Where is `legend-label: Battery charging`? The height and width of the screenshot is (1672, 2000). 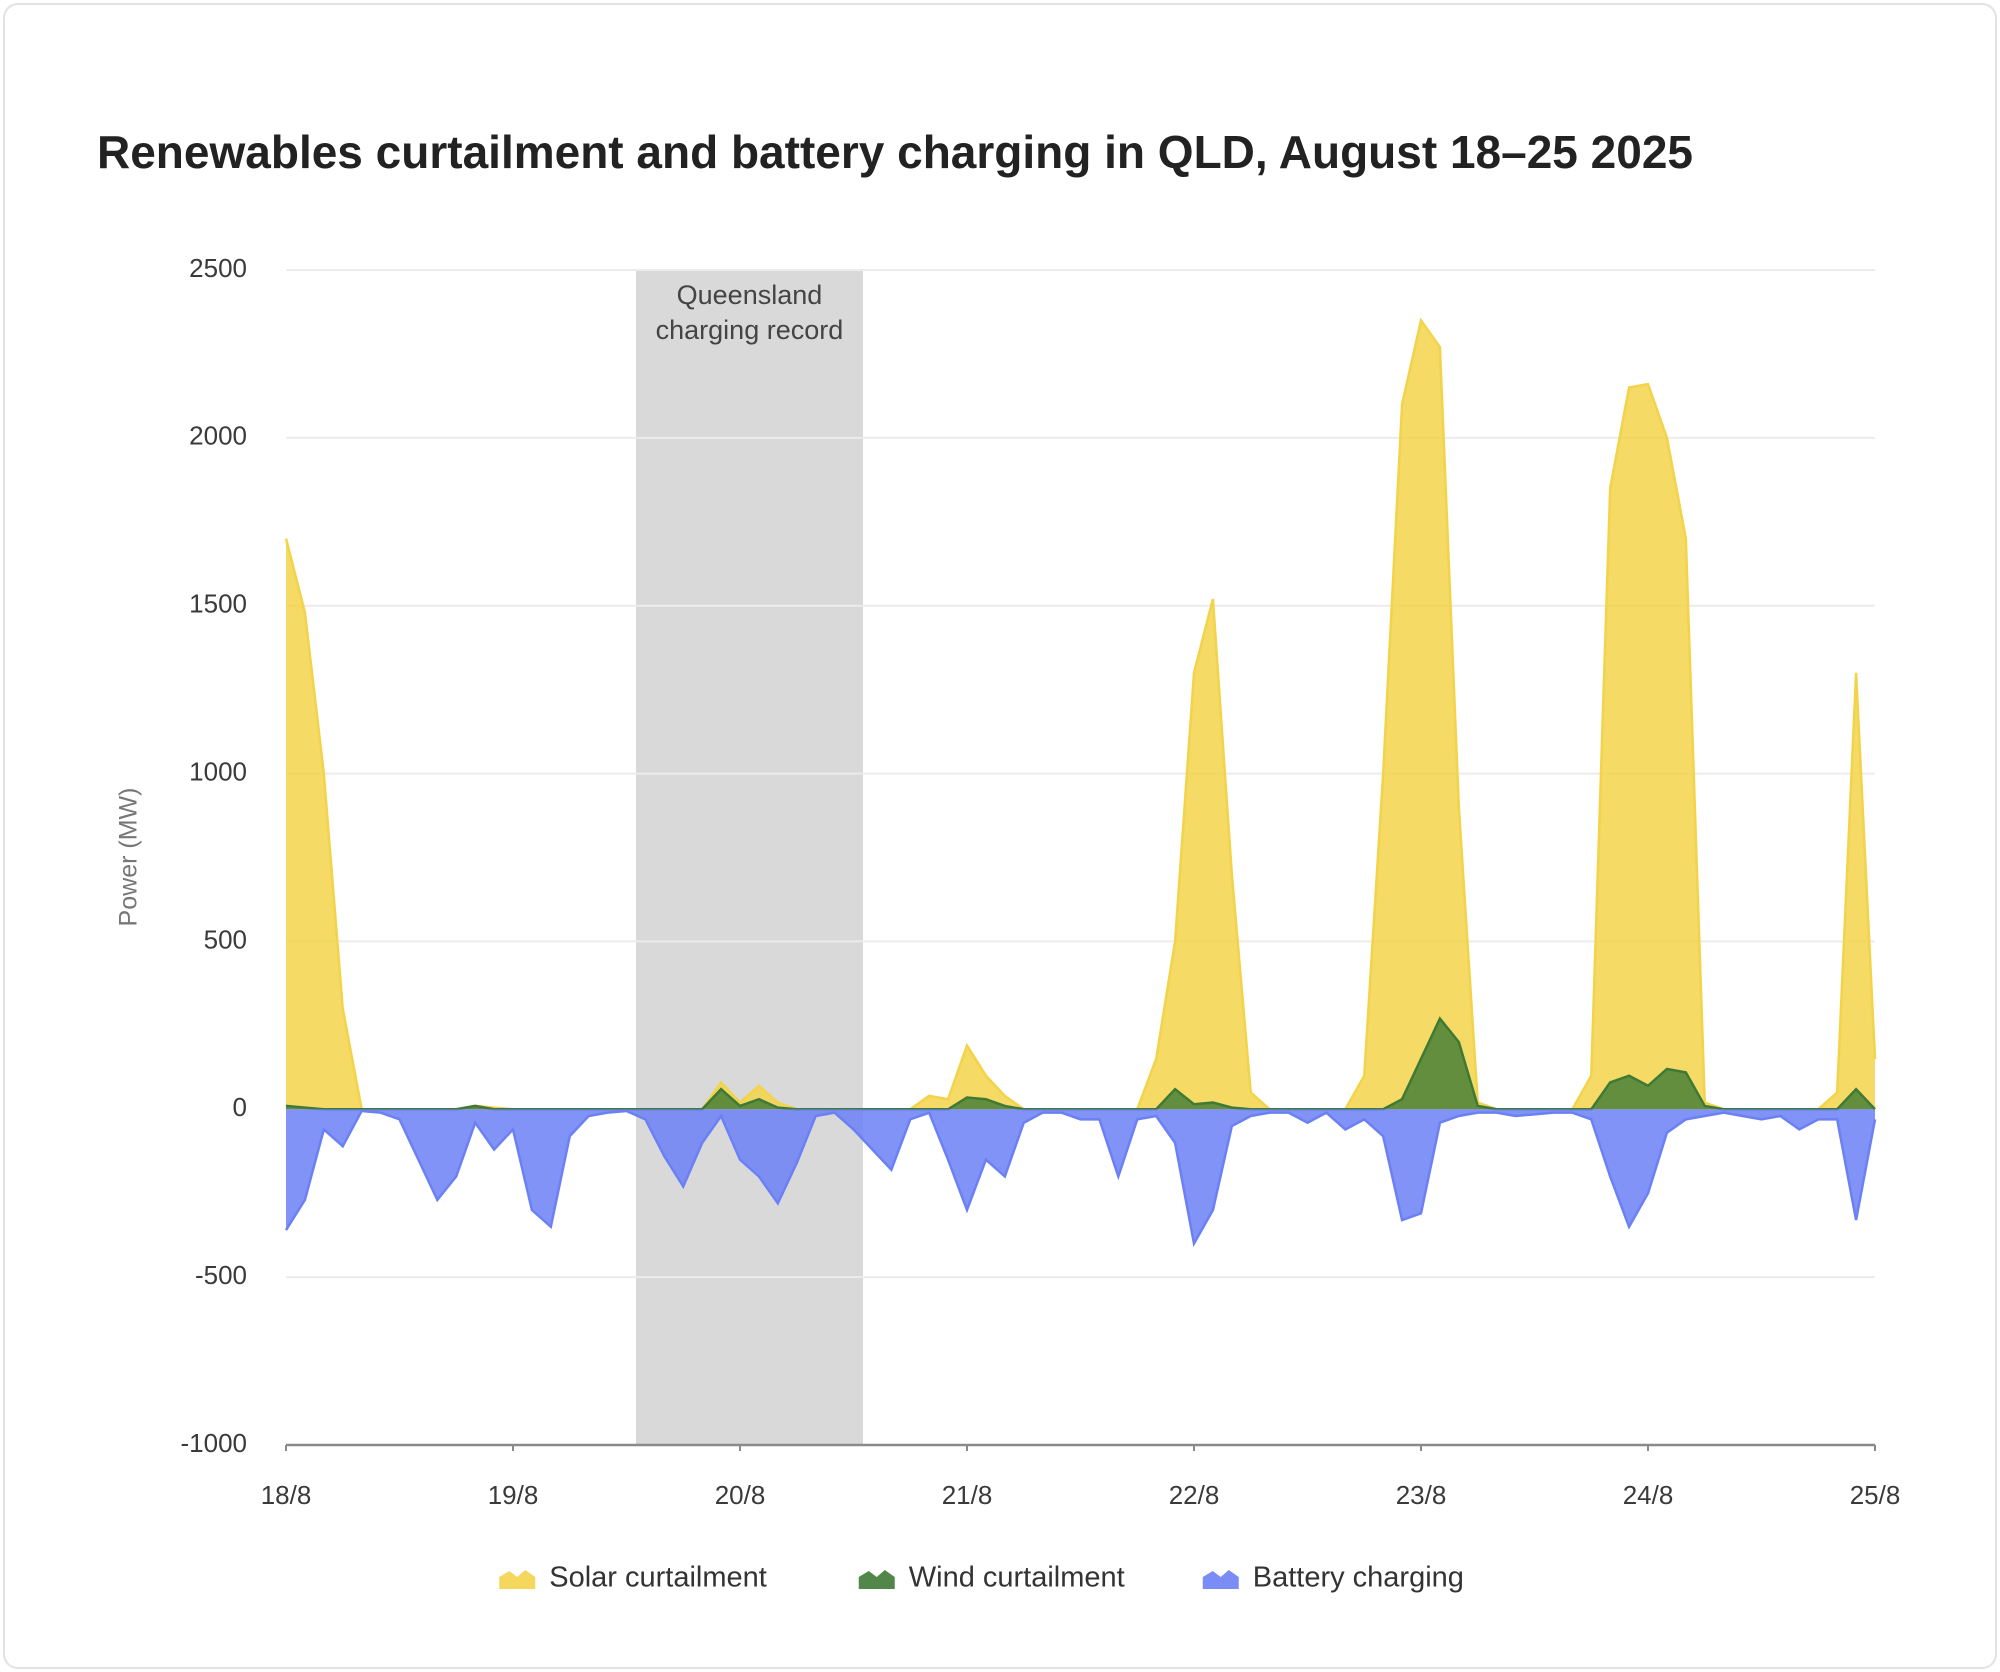
legend-label: Battery charging is located at coordinates (1358, 1578).